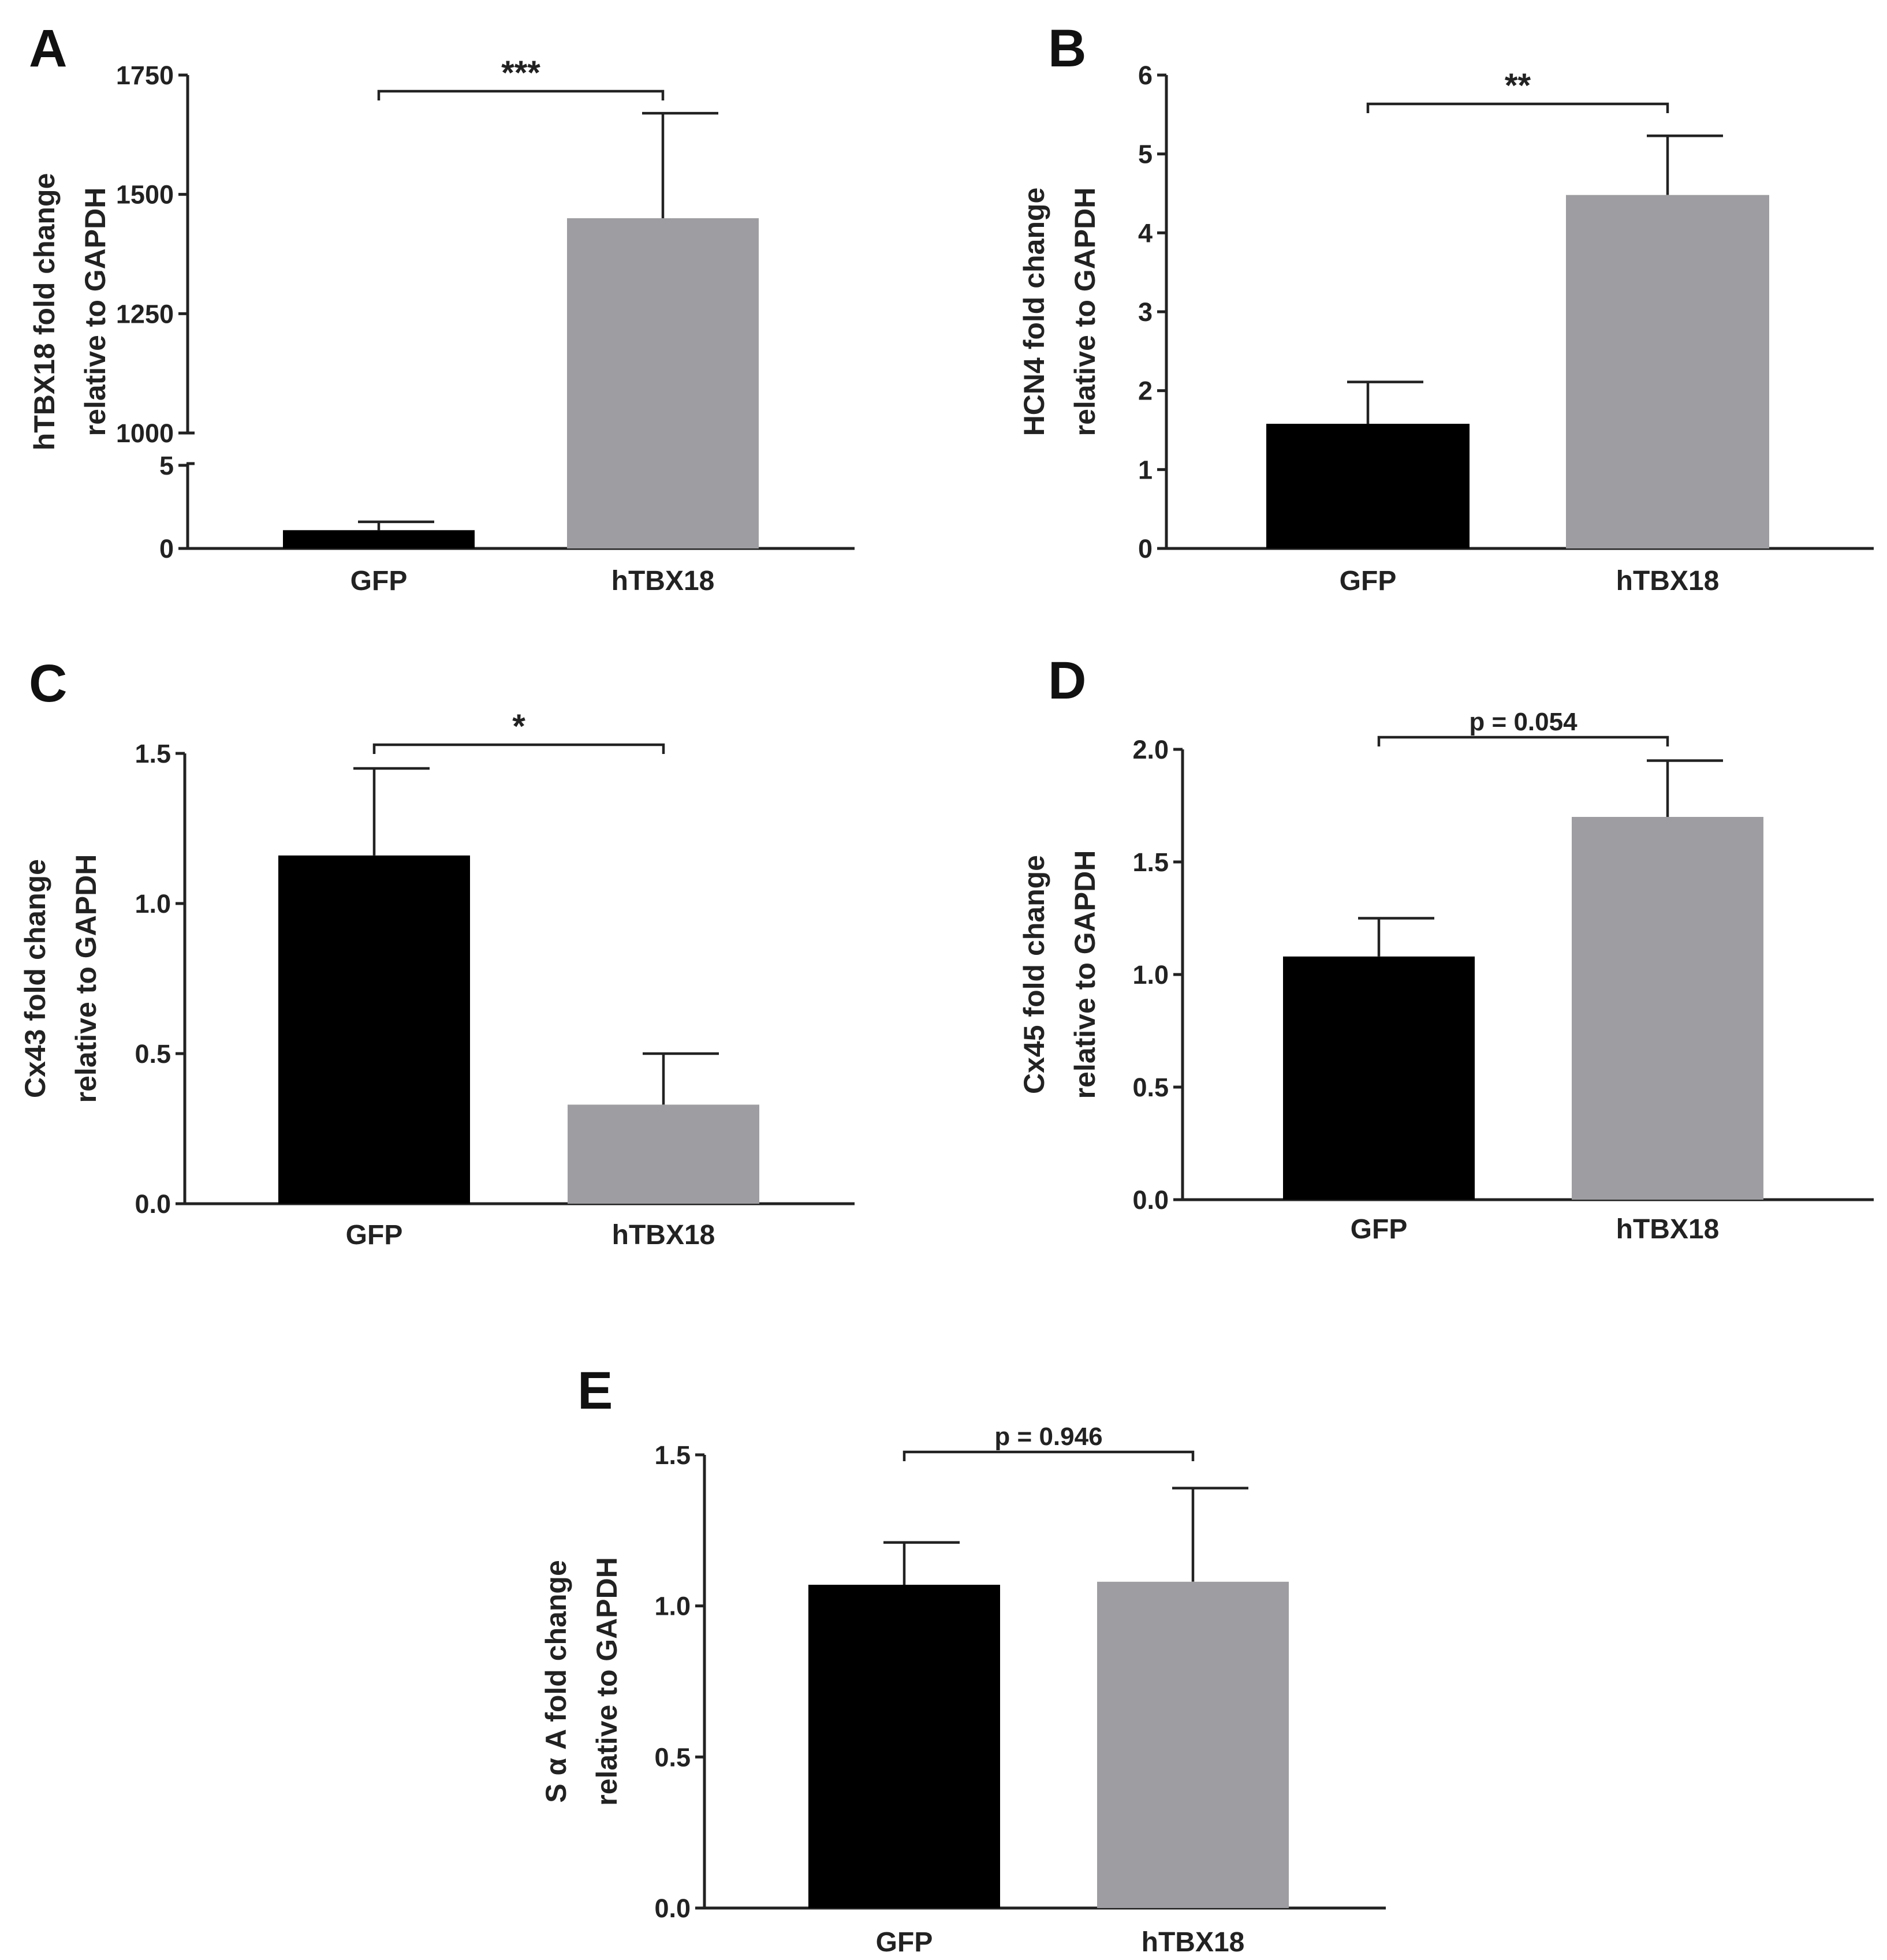  I want to click on y-tick-label: 1750, so click(145, 75).